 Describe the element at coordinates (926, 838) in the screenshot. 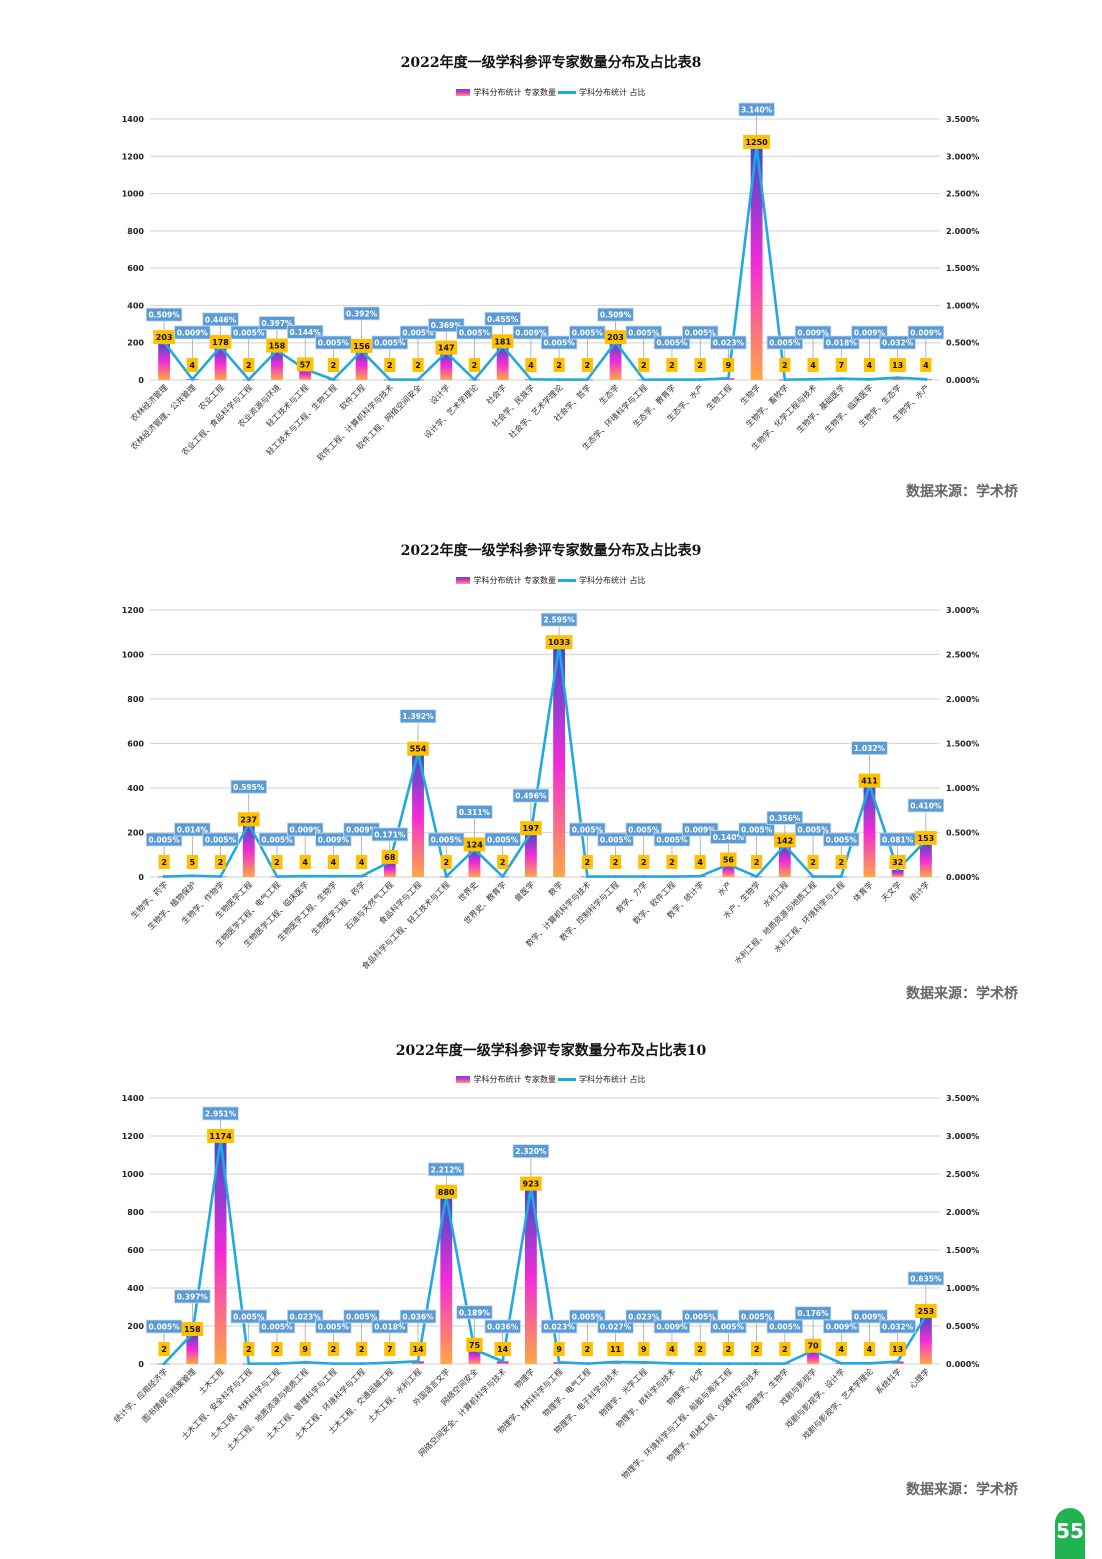

I see `value-label: 153` at that location.